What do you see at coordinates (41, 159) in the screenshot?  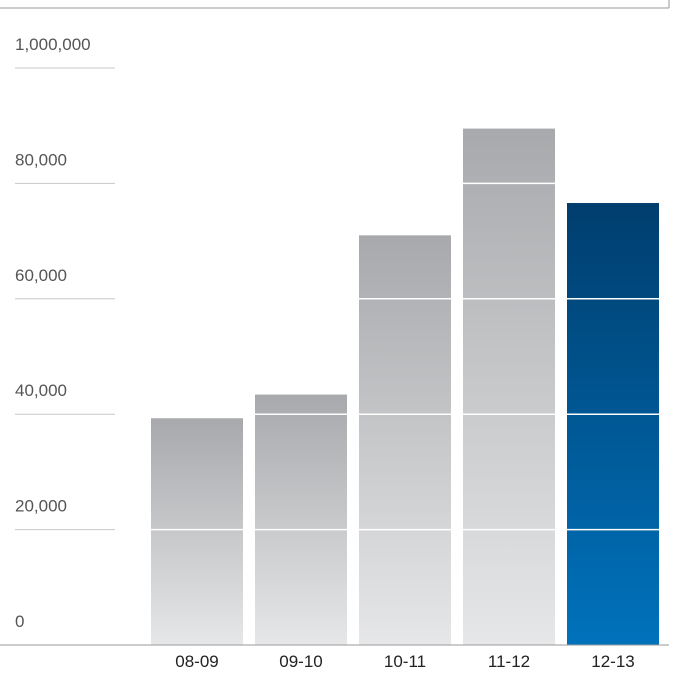 I see `y-tick-label: 80,000` at bounding box center [41, 159].